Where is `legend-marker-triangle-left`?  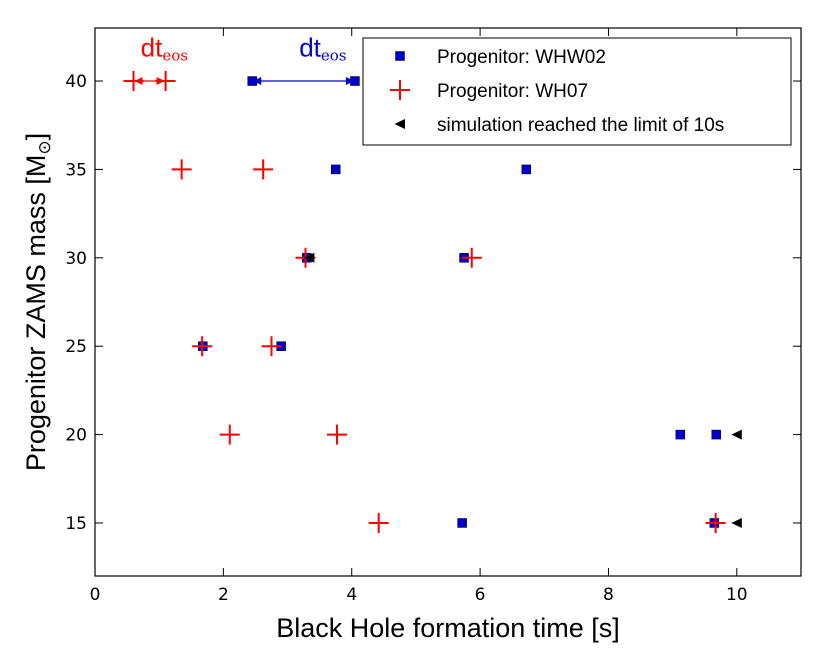
legend-marker-triangle-left is located at coordinates (399, 124).